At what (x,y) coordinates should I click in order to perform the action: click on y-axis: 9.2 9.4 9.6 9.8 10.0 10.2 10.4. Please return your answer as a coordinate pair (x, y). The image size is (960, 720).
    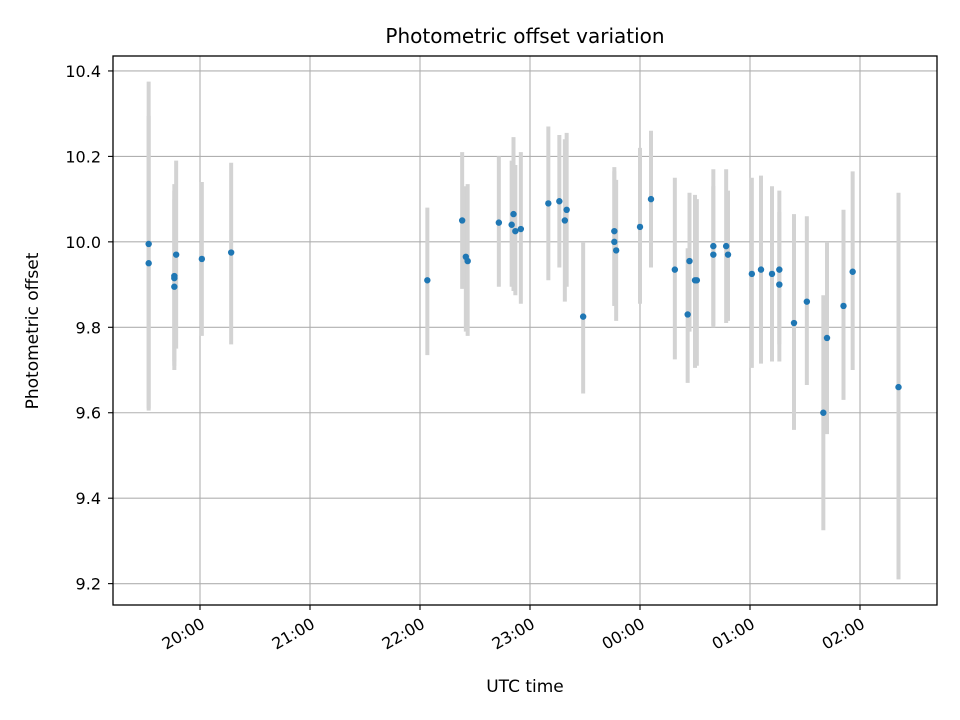
    Looking at the image, I should click on (89, 328).